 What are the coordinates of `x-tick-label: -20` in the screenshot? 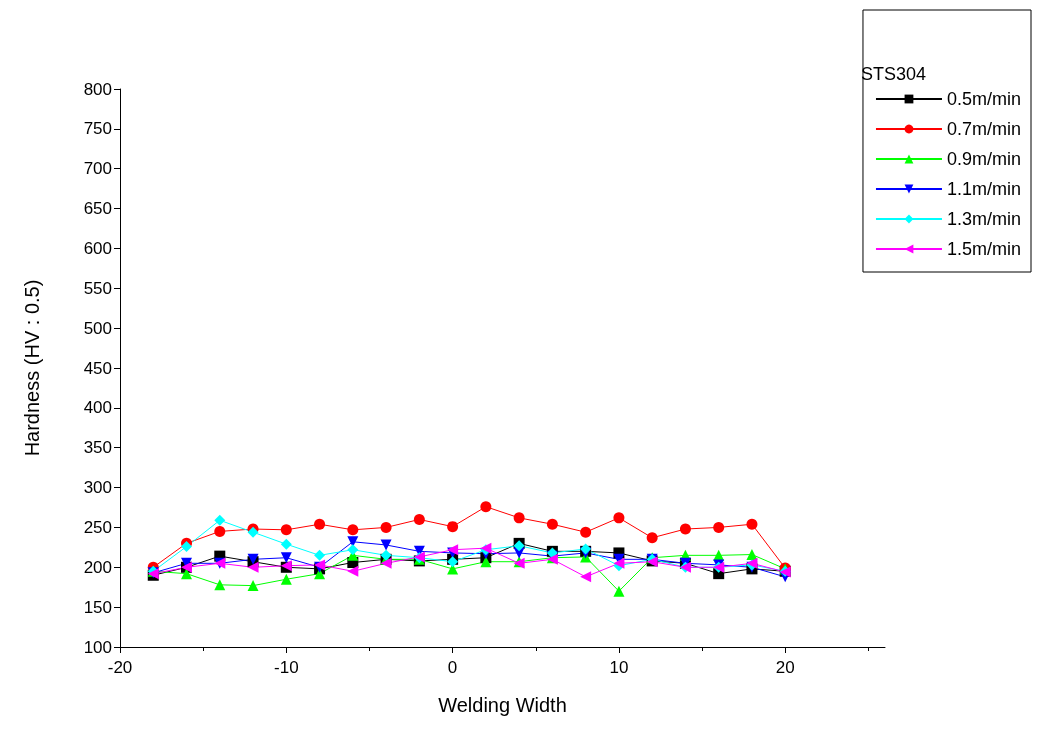 It's located at (120, 667).